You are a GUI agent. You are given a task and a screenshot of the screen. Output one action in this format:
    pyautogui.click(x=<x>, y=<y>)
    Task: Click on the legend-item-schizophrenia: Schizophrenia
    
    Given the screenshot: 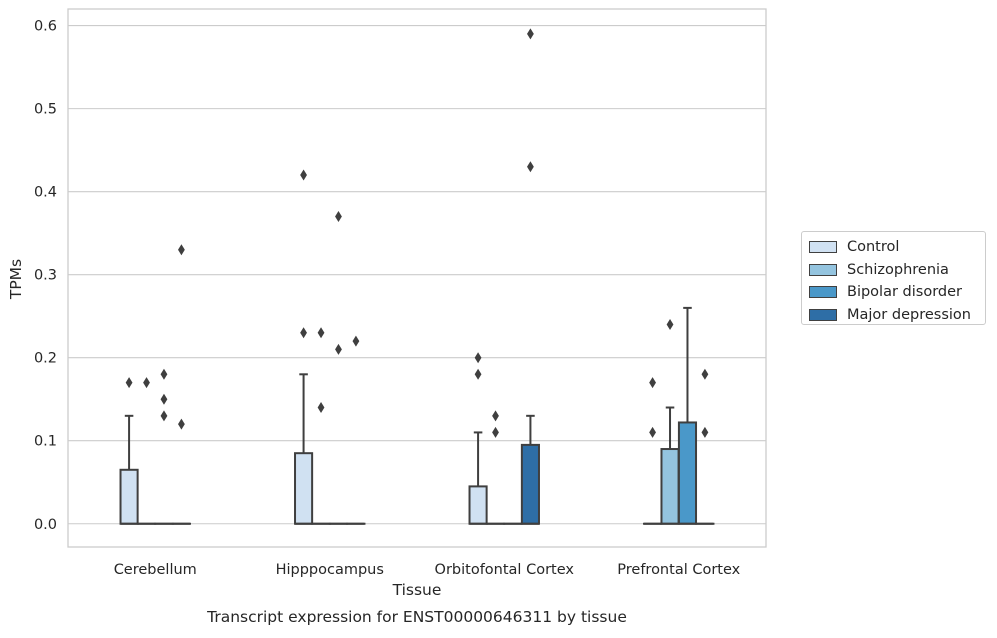 What is the action you would take?
    pyautogui.click(x=897, y=270)
    